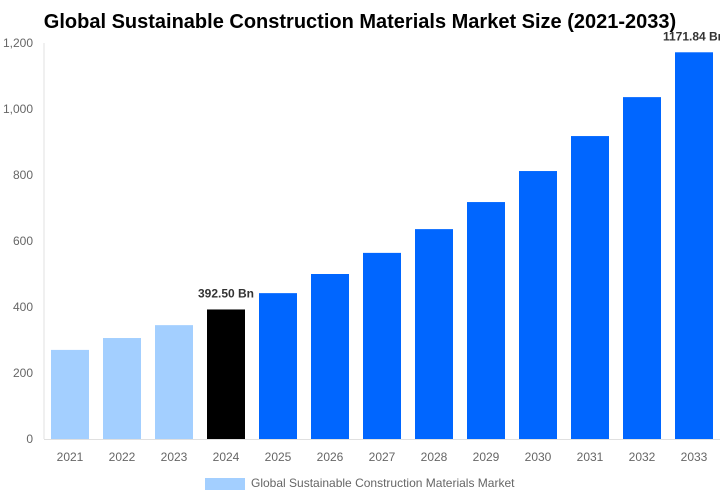 This screenshot has height=500, width=720. Describe the element at coordinates (18, 43) in the screenshot. I see `y-tick-label: 1,200` at that location.